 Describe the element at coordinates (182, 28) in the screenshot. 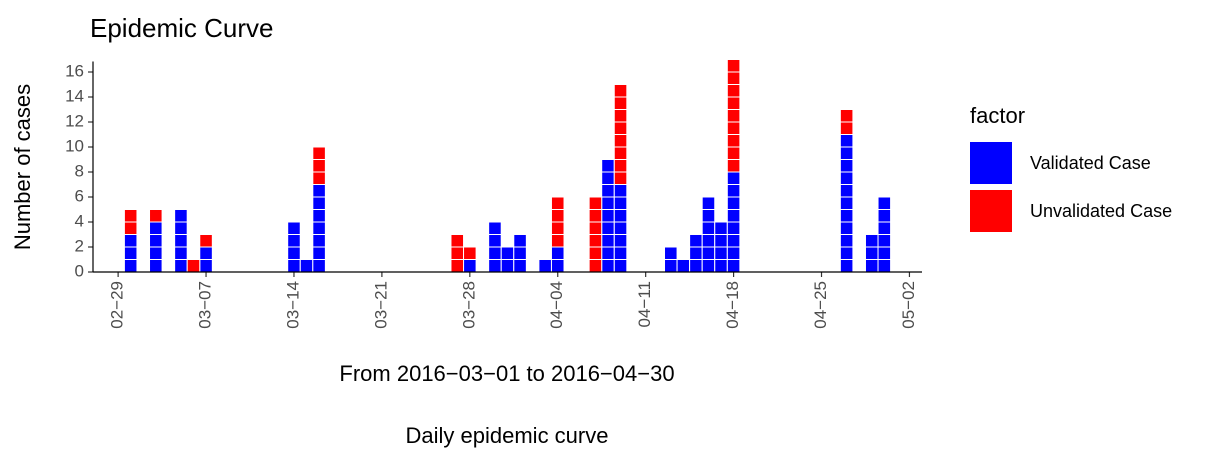

I see `chart-title: Epidemic Curve` at that location.